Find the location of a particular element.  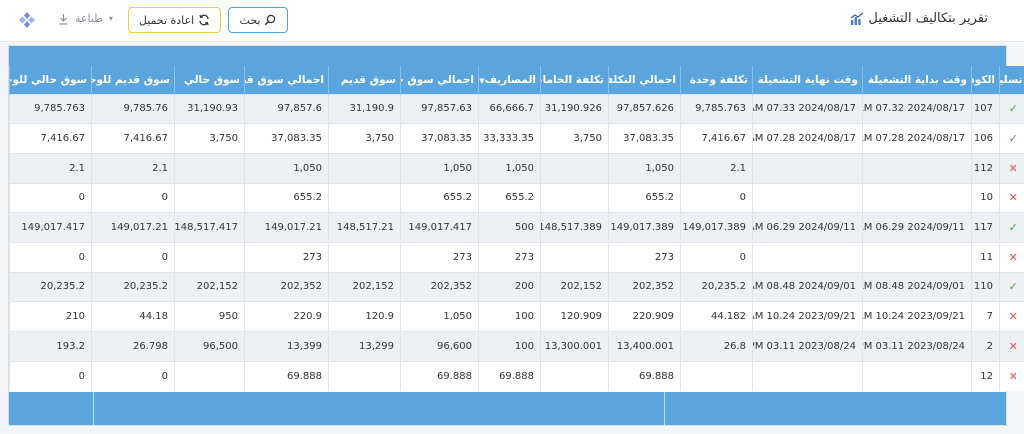

col-header-total-cost: اجمالي التكلفة is located at coordinates (644, 80).